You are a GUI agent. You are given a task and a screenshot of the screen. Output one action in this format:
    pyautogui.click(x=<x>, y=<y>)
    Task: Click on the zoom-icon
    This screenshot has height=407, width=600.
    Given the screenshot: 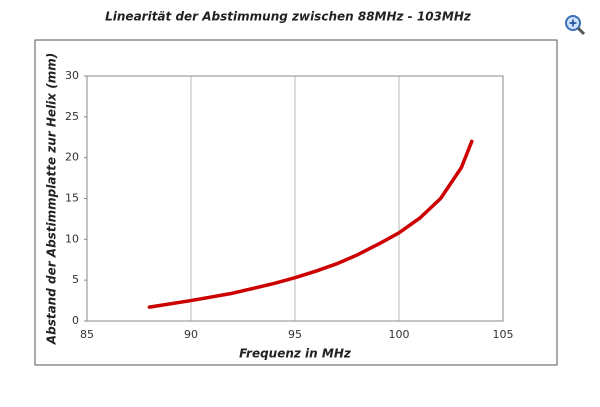 What is the action you would take?
    pyautogui.click(x=575, y=25)
    